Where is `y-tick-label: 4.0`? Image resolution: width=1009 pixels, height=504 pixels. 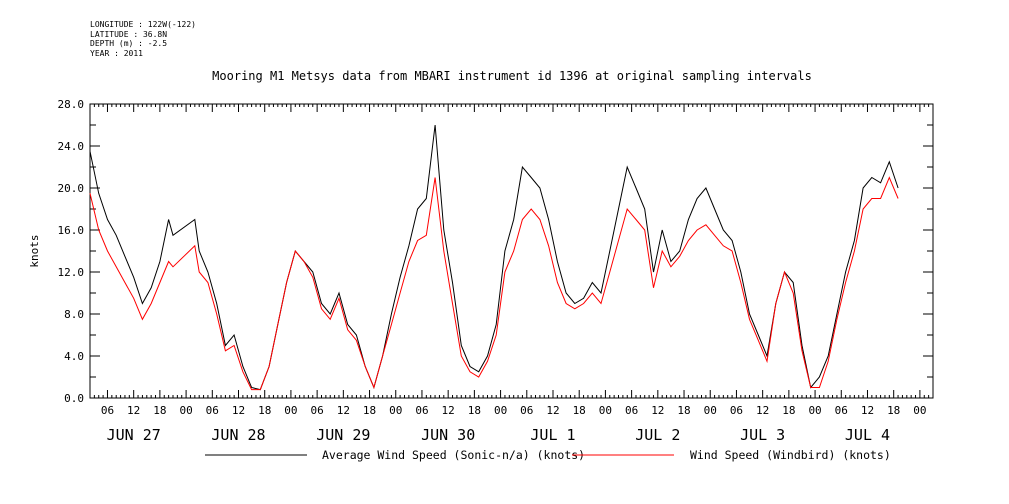 y-tick-label: 4.0 is located at coordinates (74, 356).